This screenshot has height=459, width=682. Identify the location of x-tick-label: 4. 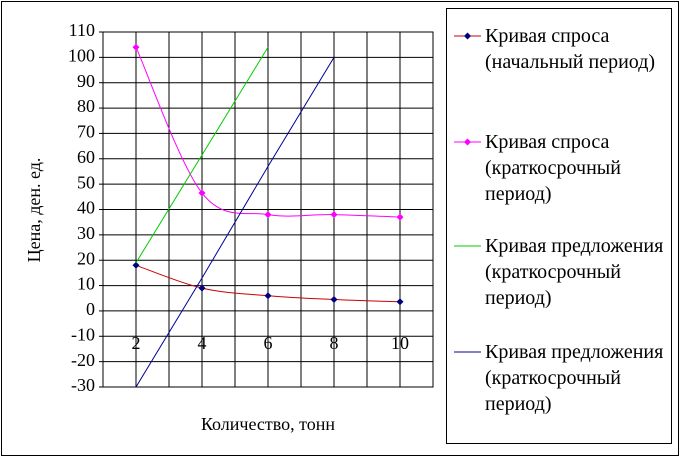
(202, 343).